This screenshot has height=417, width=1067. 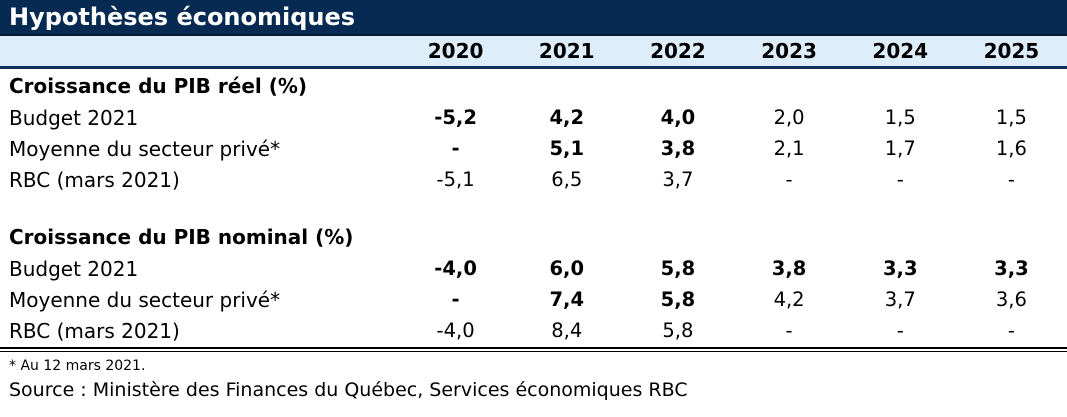 I want to click on year-column-header: 2025, so click(x=1011, y=51).